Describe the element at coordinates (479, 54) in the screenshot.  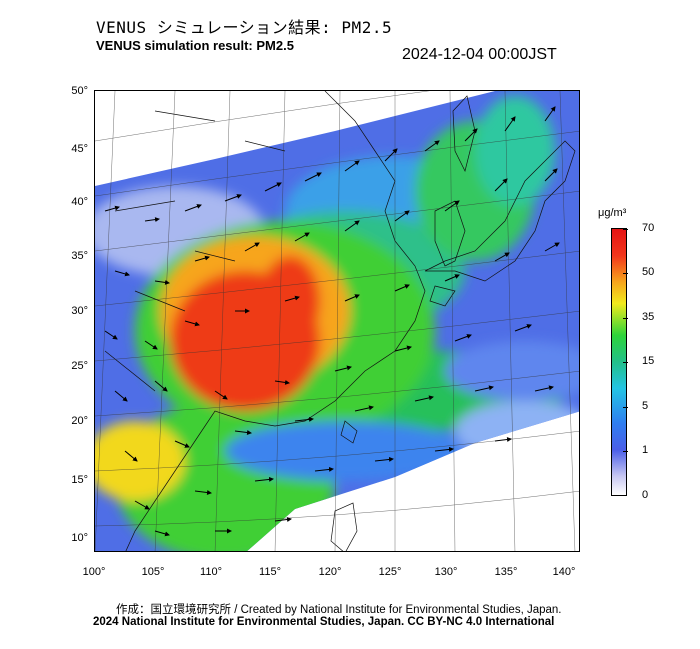
I see `timestamp: 2024-12-04 00:00JST` at that location.